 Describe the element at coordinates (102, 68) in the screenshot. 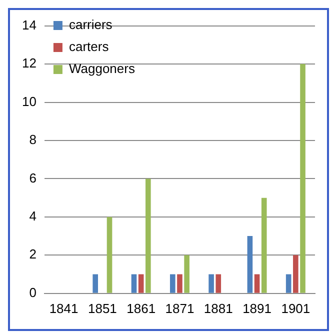

I see `legend-label: Waggoners` at that location.